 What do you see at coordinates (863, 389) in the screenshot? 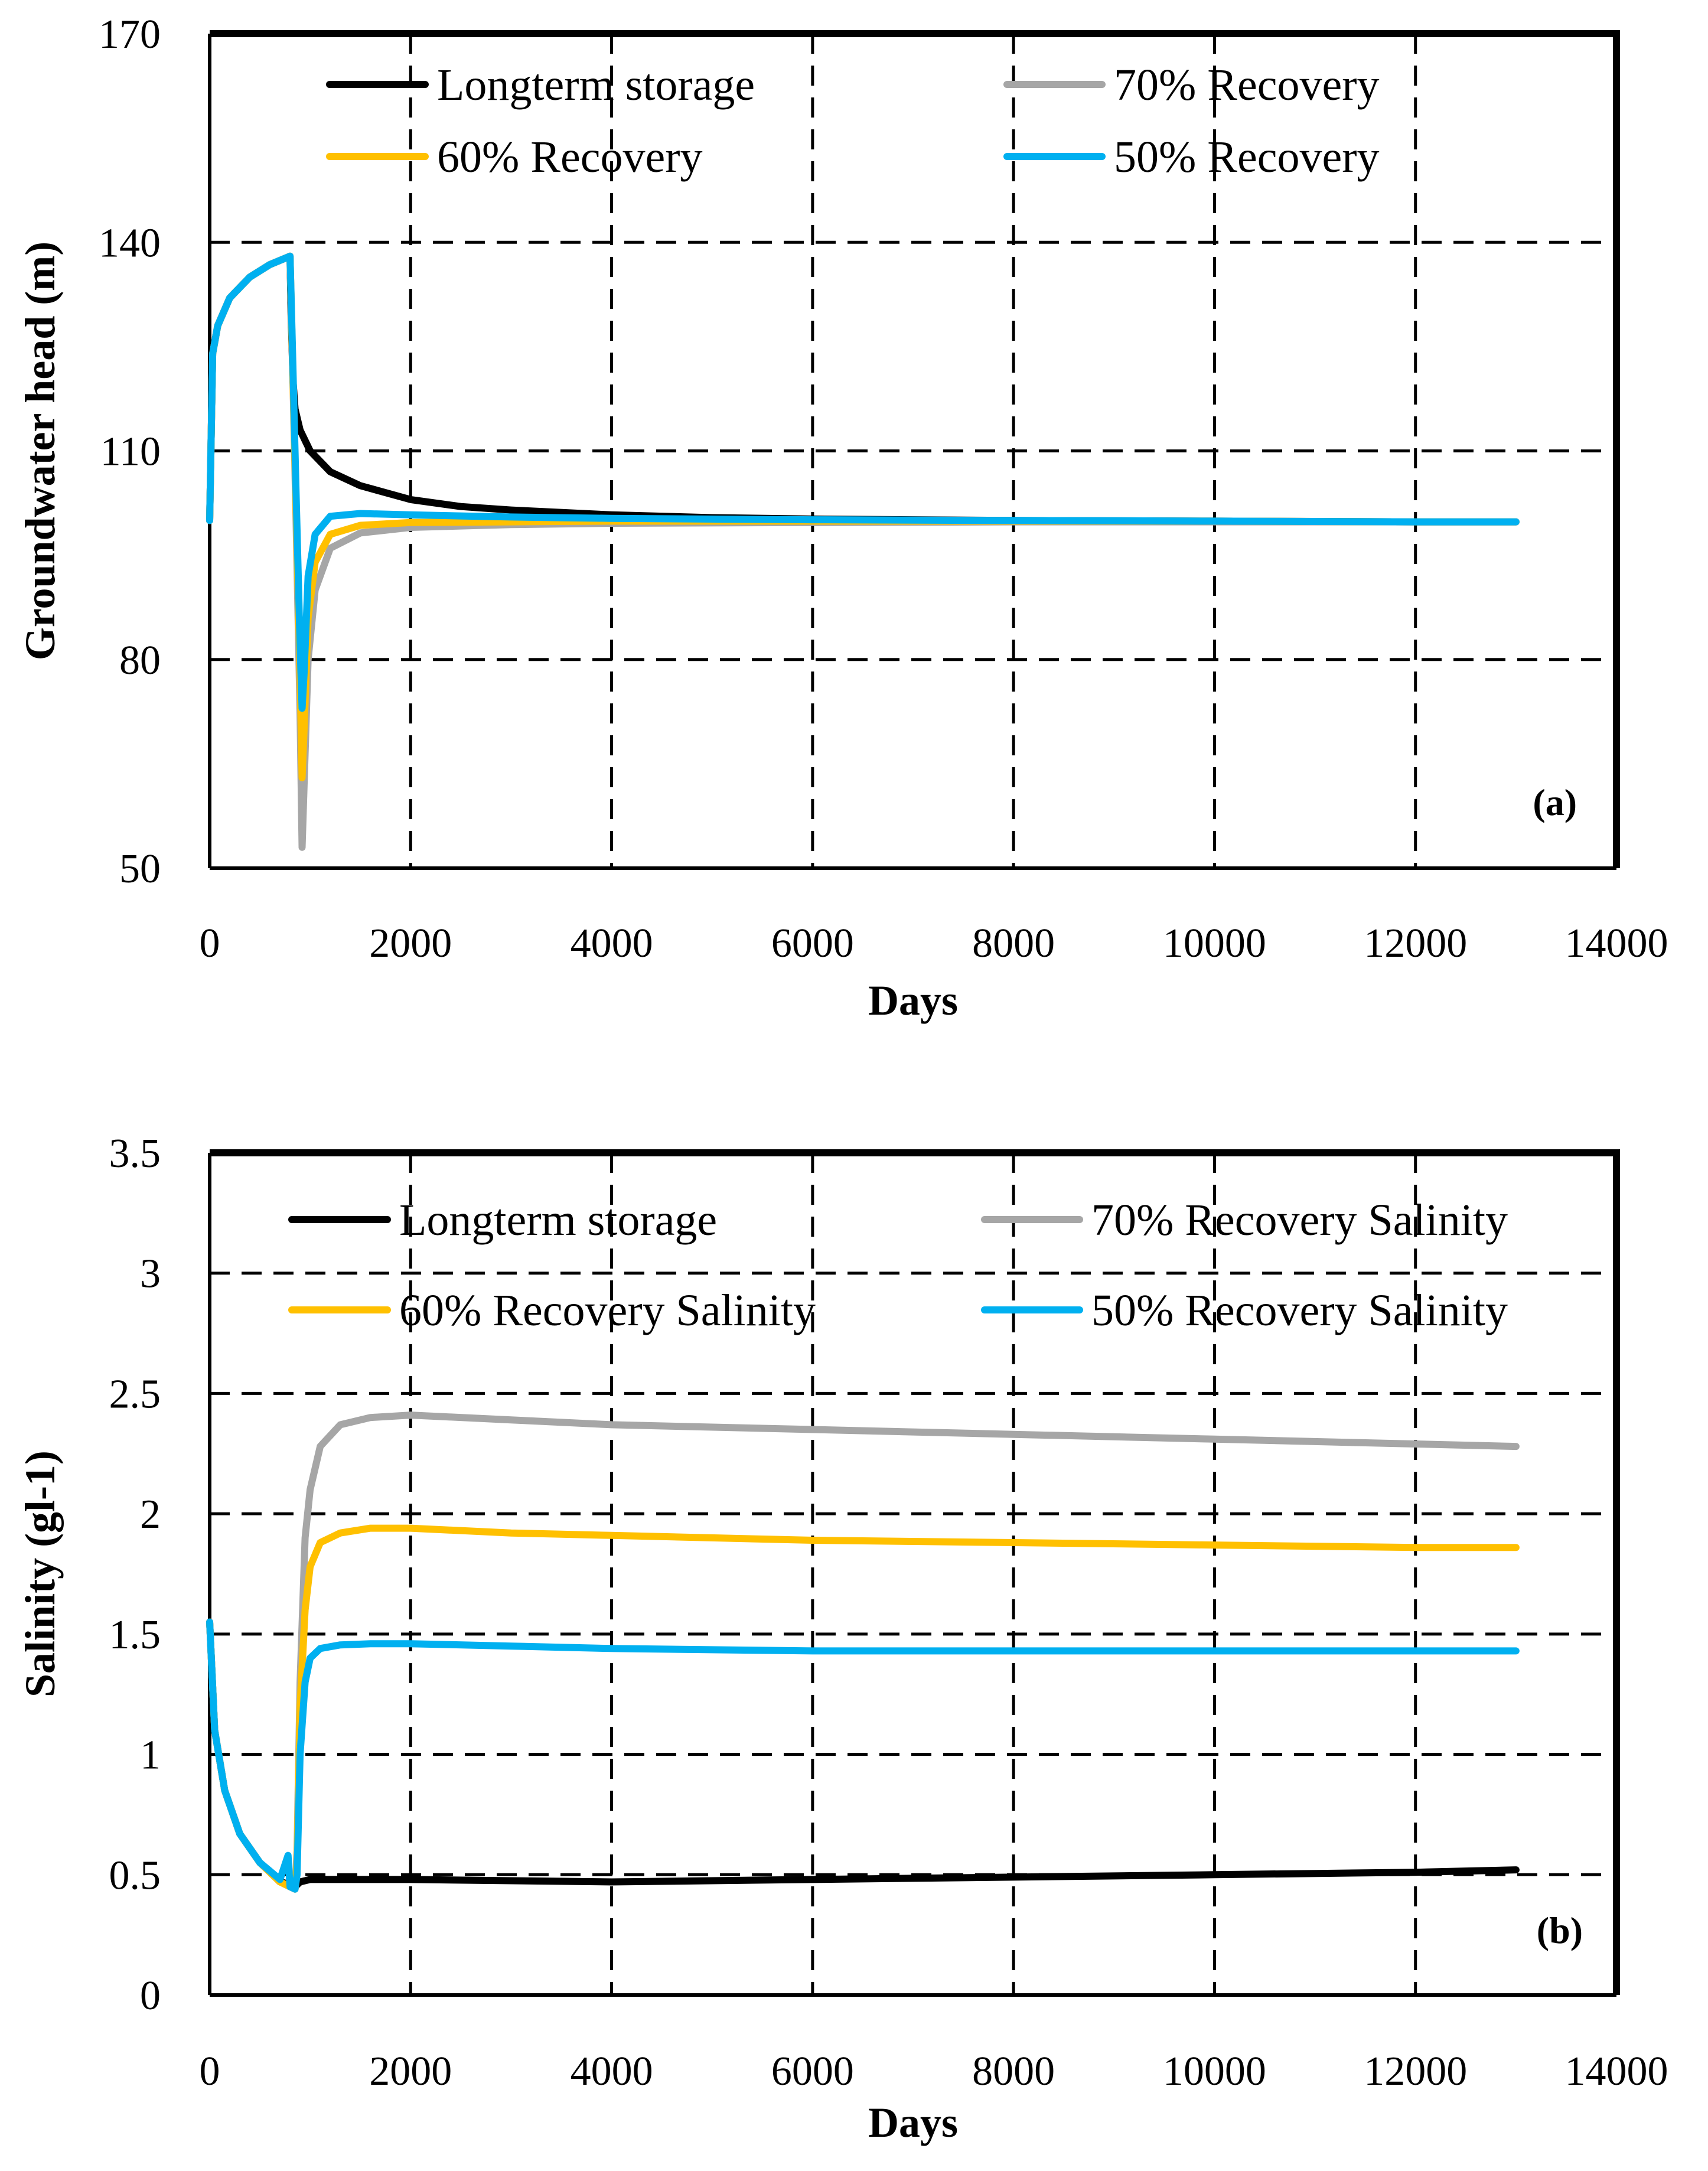
I see `series-line-longterm` at bounding box center [863, 389].